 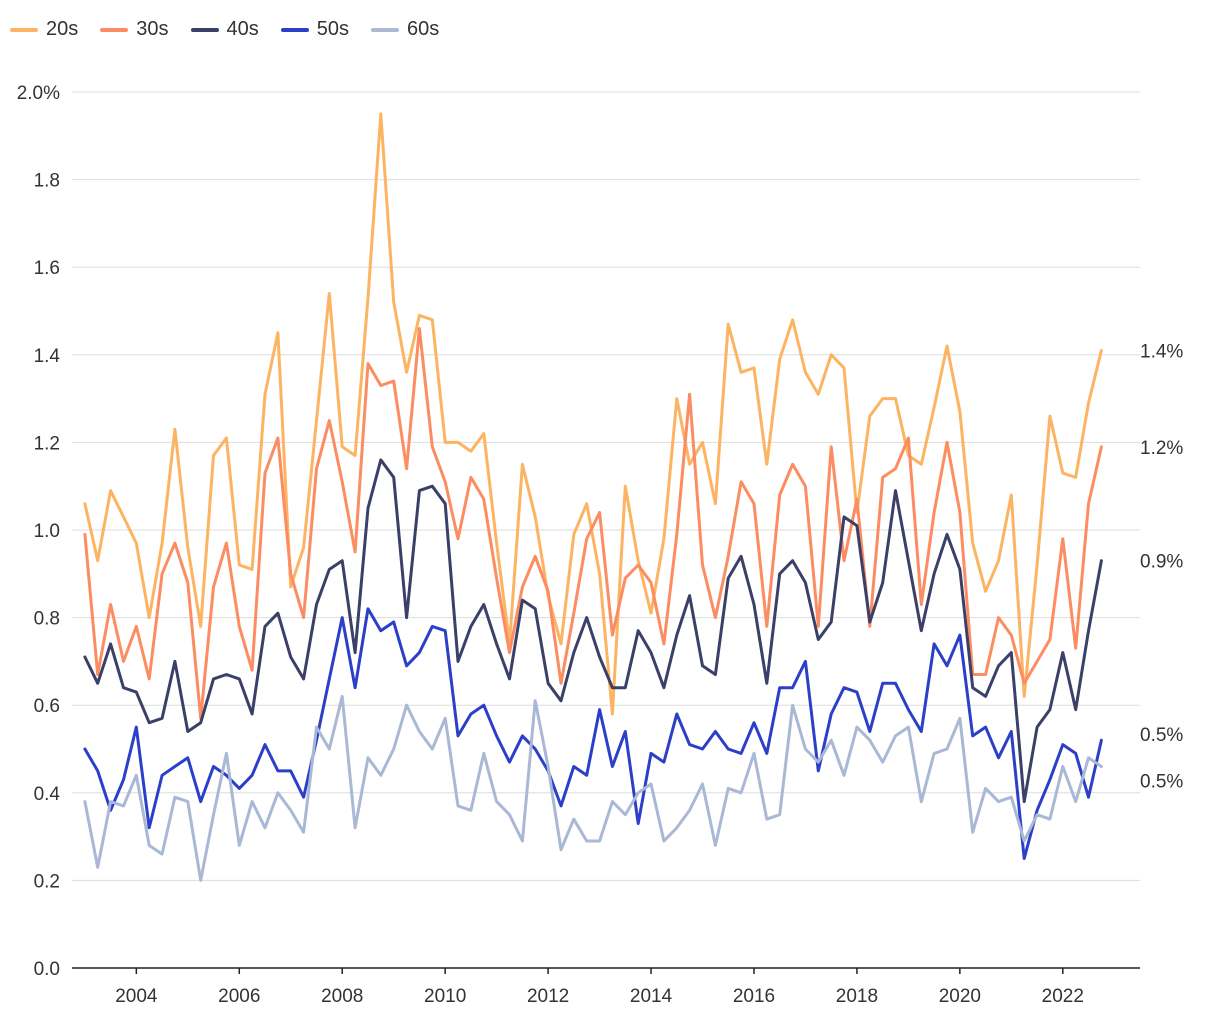 What do you see at coordinates (204, 29) in the screenshot?
I see `legend-swatch-40s` at bounding box center [204, 29].